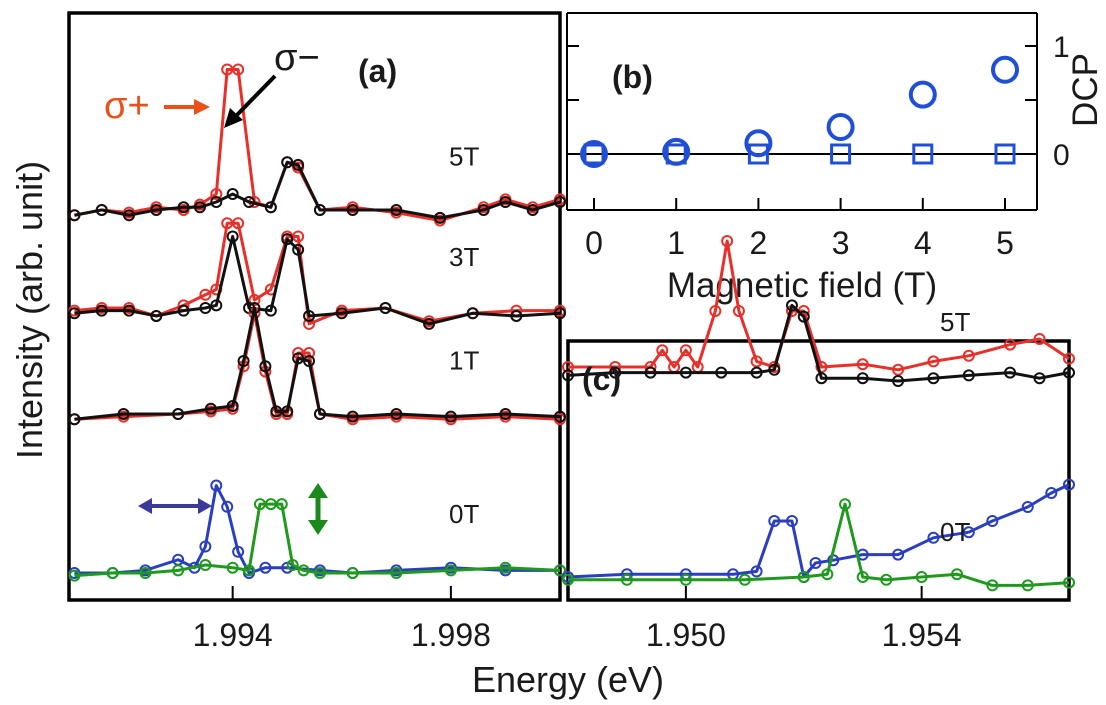 This screenshot has height=705, width=1106. What do you see at coordinates (922, 635) in the screenshot?
I see `xtick-label: 1.954` at bounding box center [922, 635].